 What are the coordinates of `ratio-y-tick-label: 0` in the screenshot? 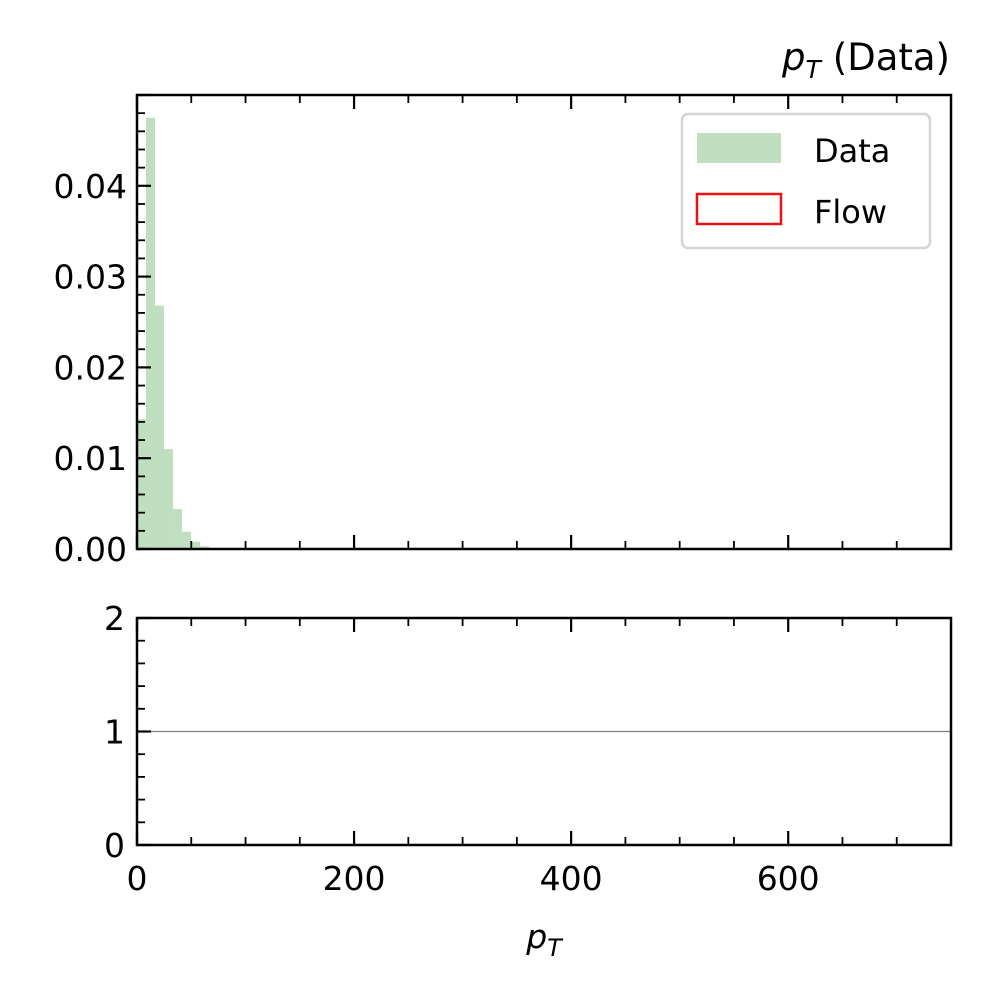 It's located at (114, 845).